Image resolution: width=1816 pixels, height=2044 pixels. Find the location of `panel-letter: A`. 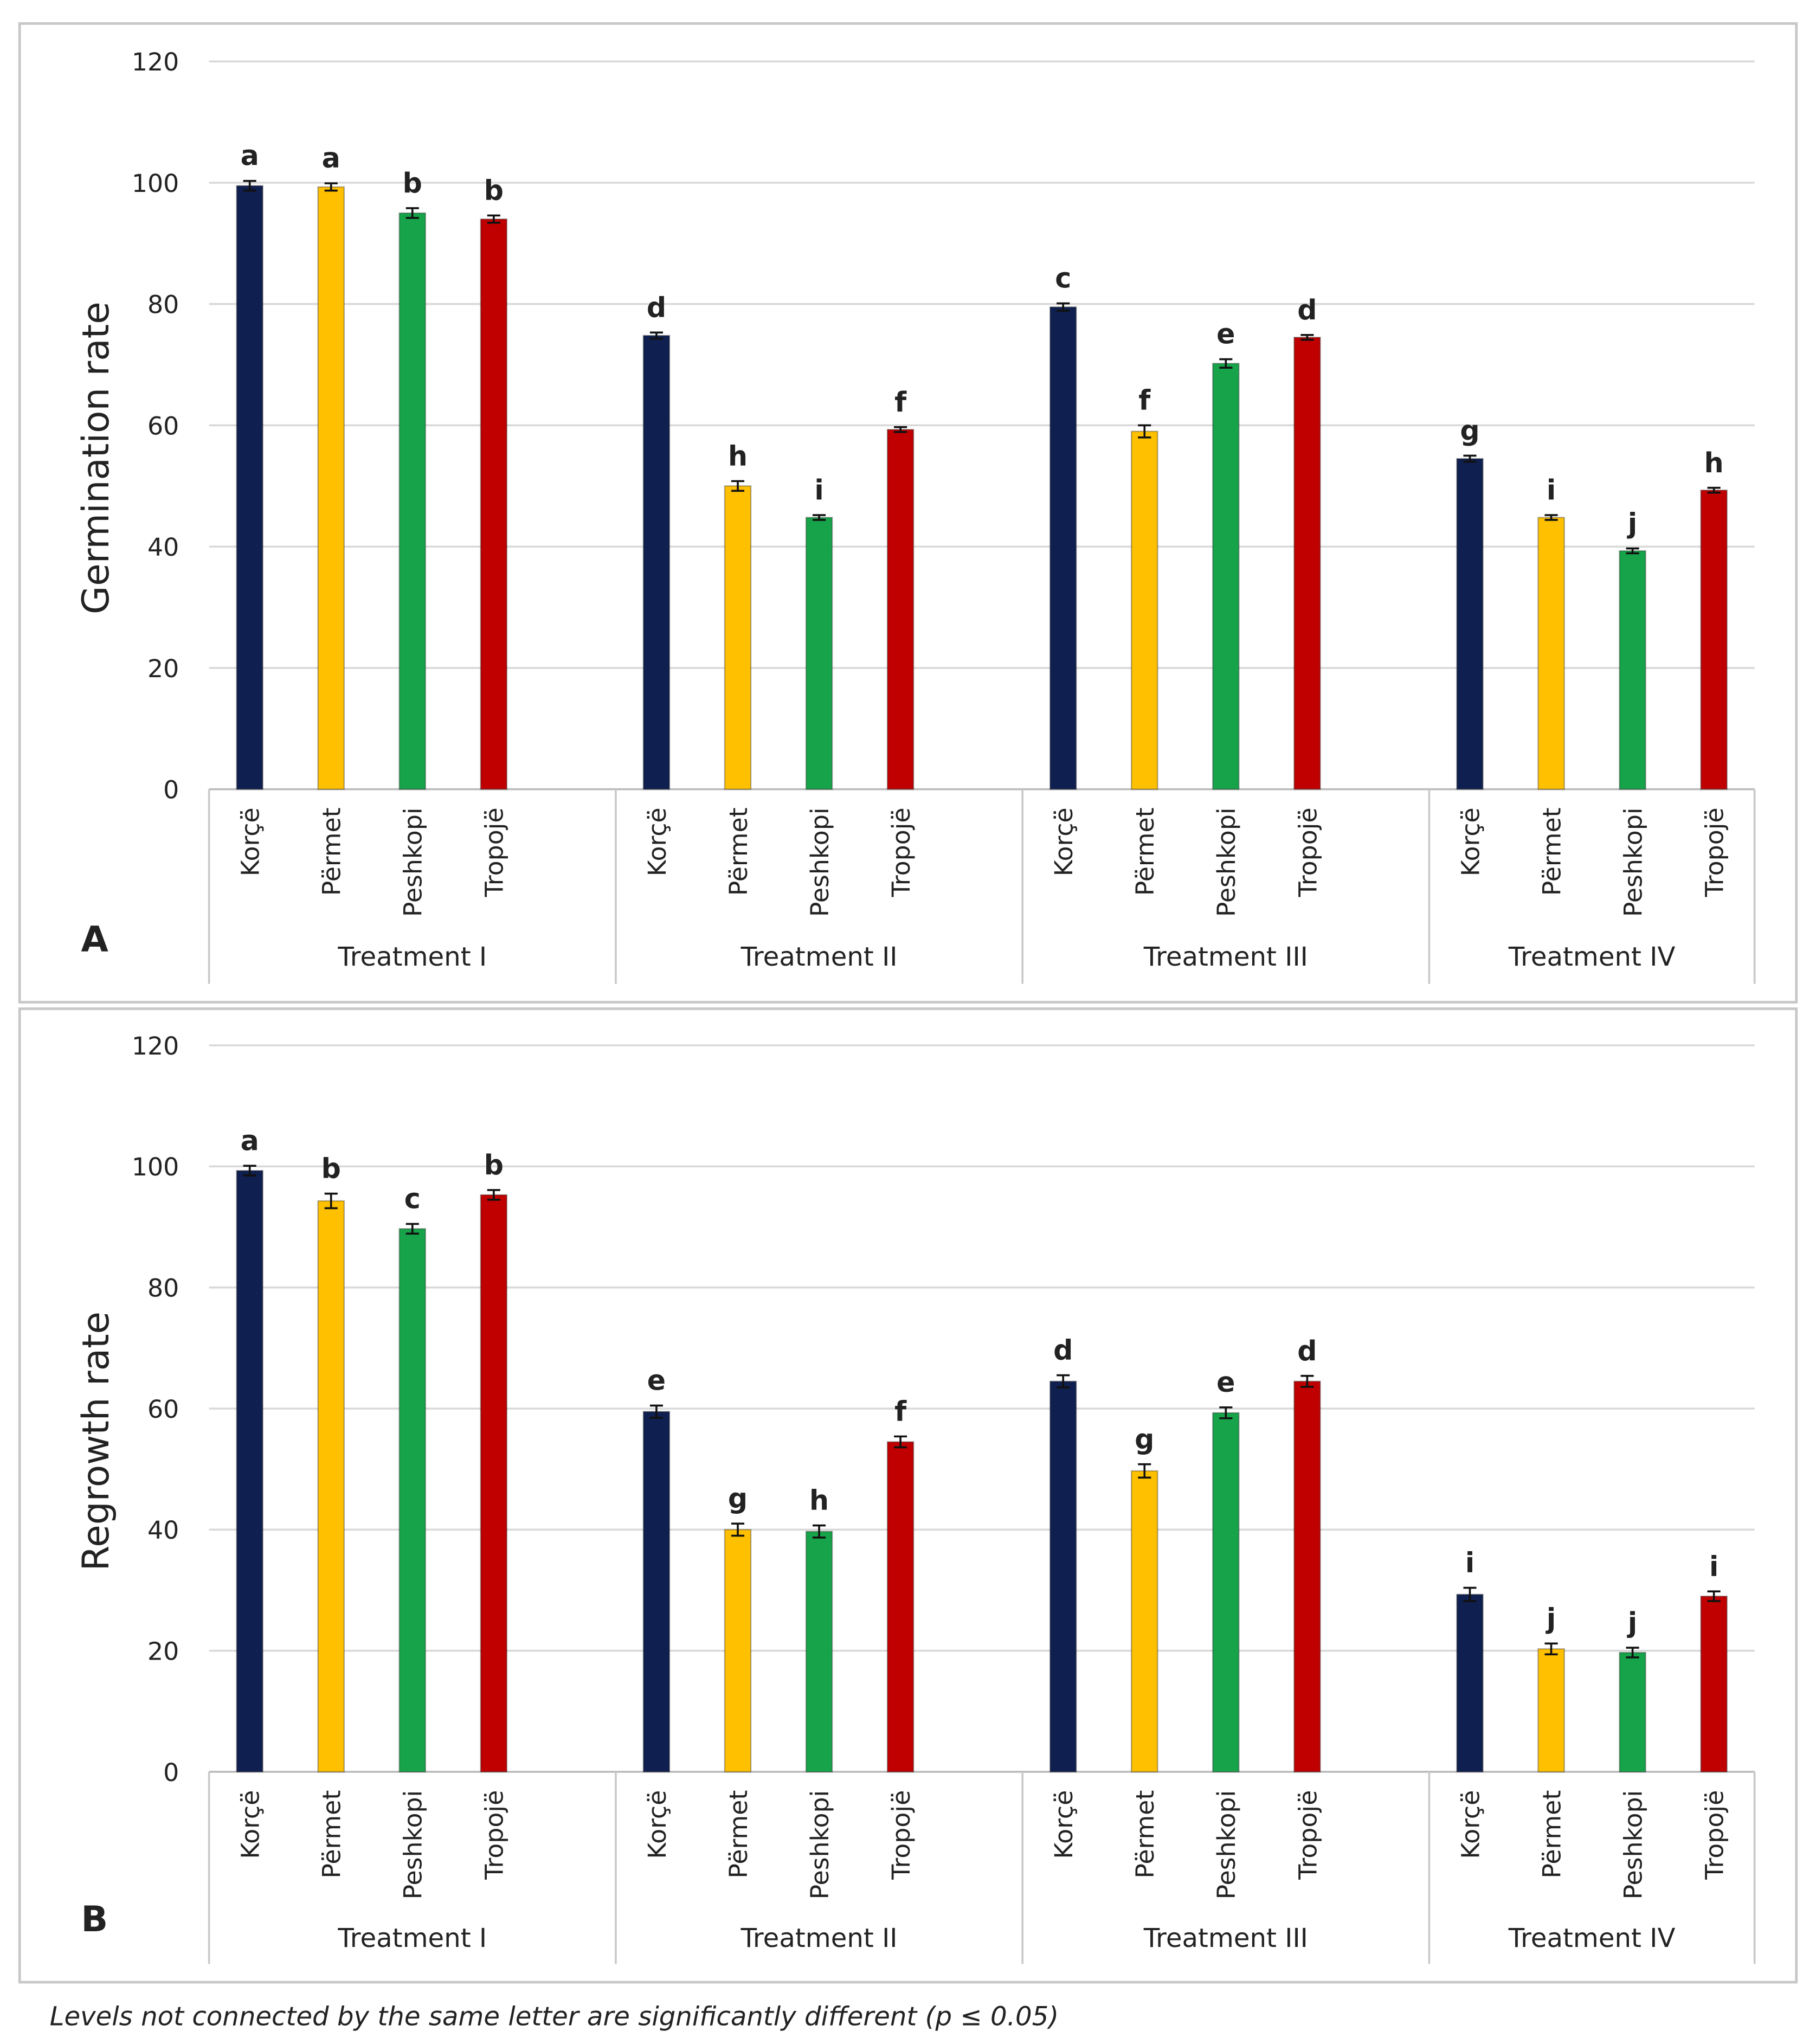

panel-letter: A is located at coordinates (94, 939).